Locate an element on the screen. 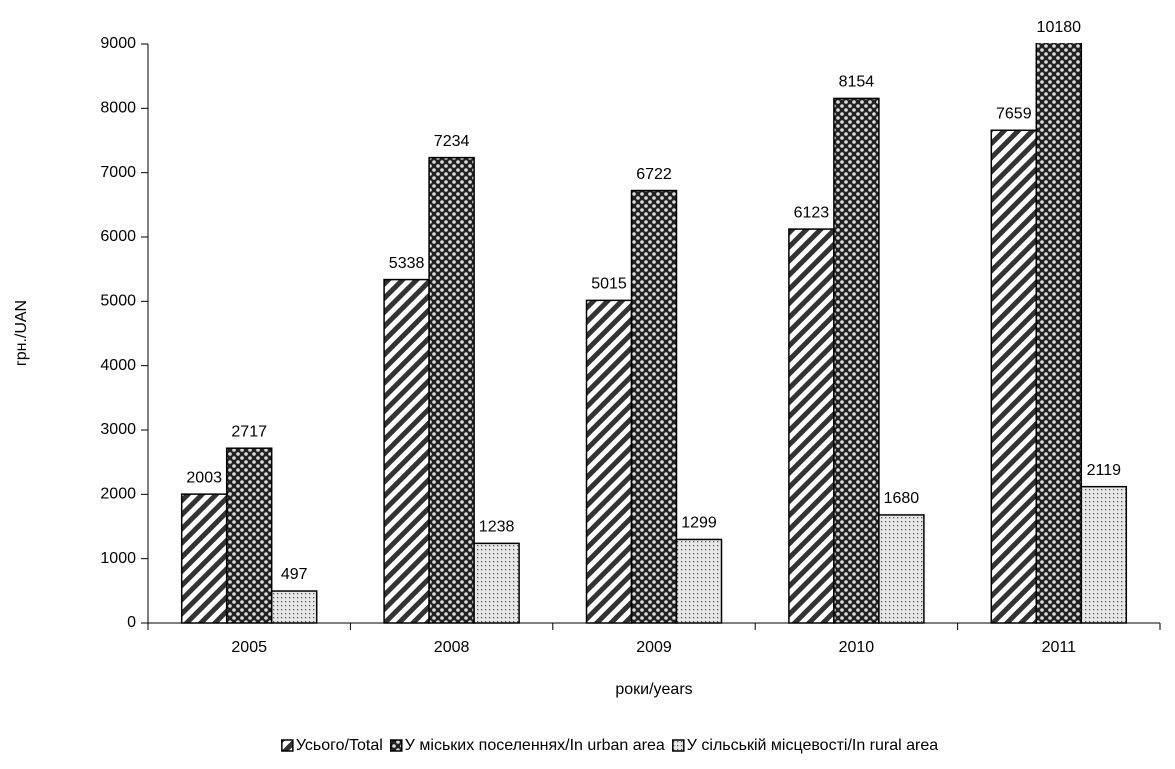  legend-label: Усього/Total is located at coordinates (339, 745).